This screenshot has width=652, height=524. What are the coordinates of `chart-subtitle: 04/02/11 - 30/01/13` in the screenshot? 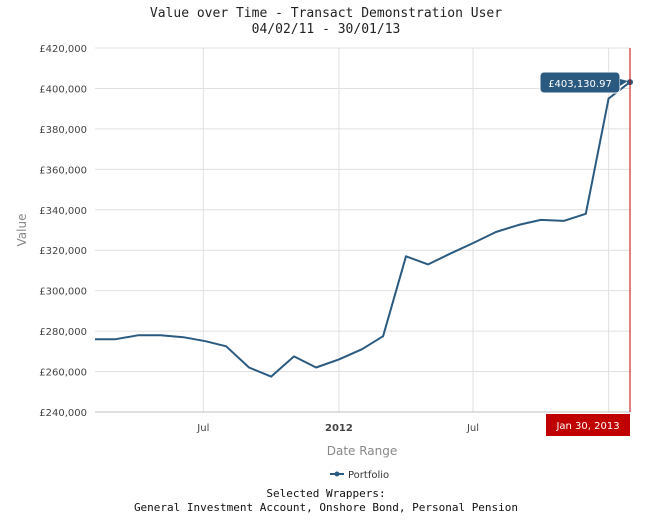 It's located at (326, 29).